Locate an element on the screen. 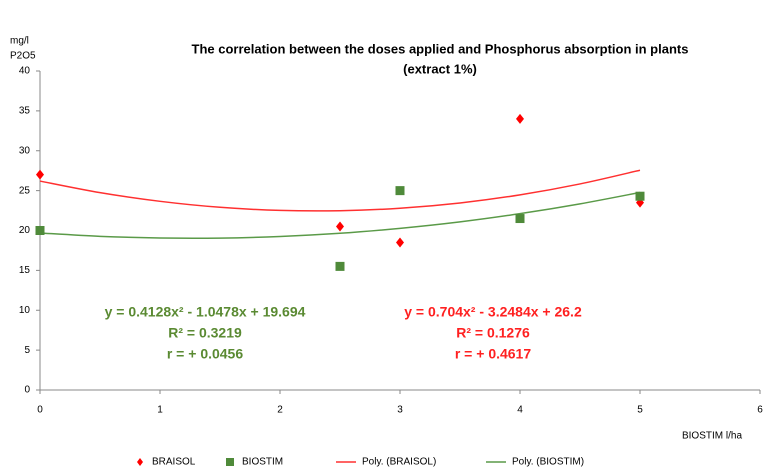  legend-label: Poly. (BRAISOL) is located at coordinates (399, 462).